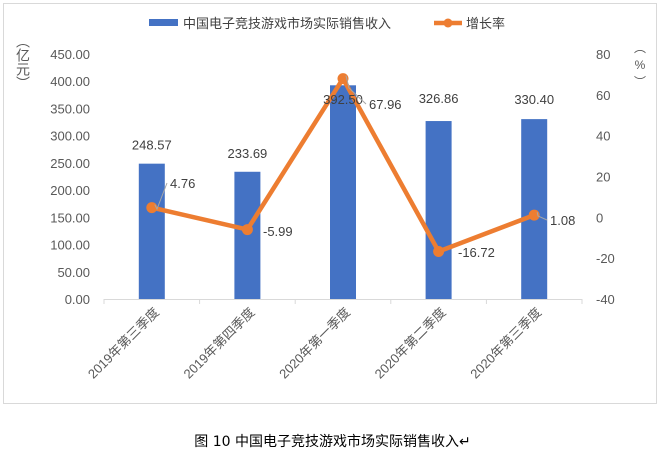 The width and height of the screenshot is (665, 464). What do you see at coordinates (640, 65) in the screenshot?
I see `y-right-axis-title-char: %` at bounding box center [640, 65].